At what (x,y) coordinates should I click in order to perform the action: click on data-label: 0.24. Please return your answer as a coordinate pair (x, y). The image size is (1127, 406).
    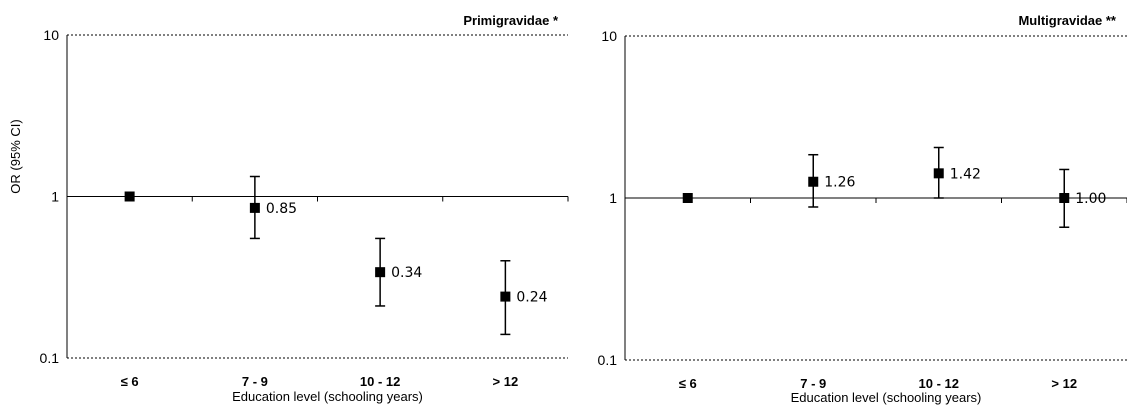
    Looking at the image, I should click on (531, 298).